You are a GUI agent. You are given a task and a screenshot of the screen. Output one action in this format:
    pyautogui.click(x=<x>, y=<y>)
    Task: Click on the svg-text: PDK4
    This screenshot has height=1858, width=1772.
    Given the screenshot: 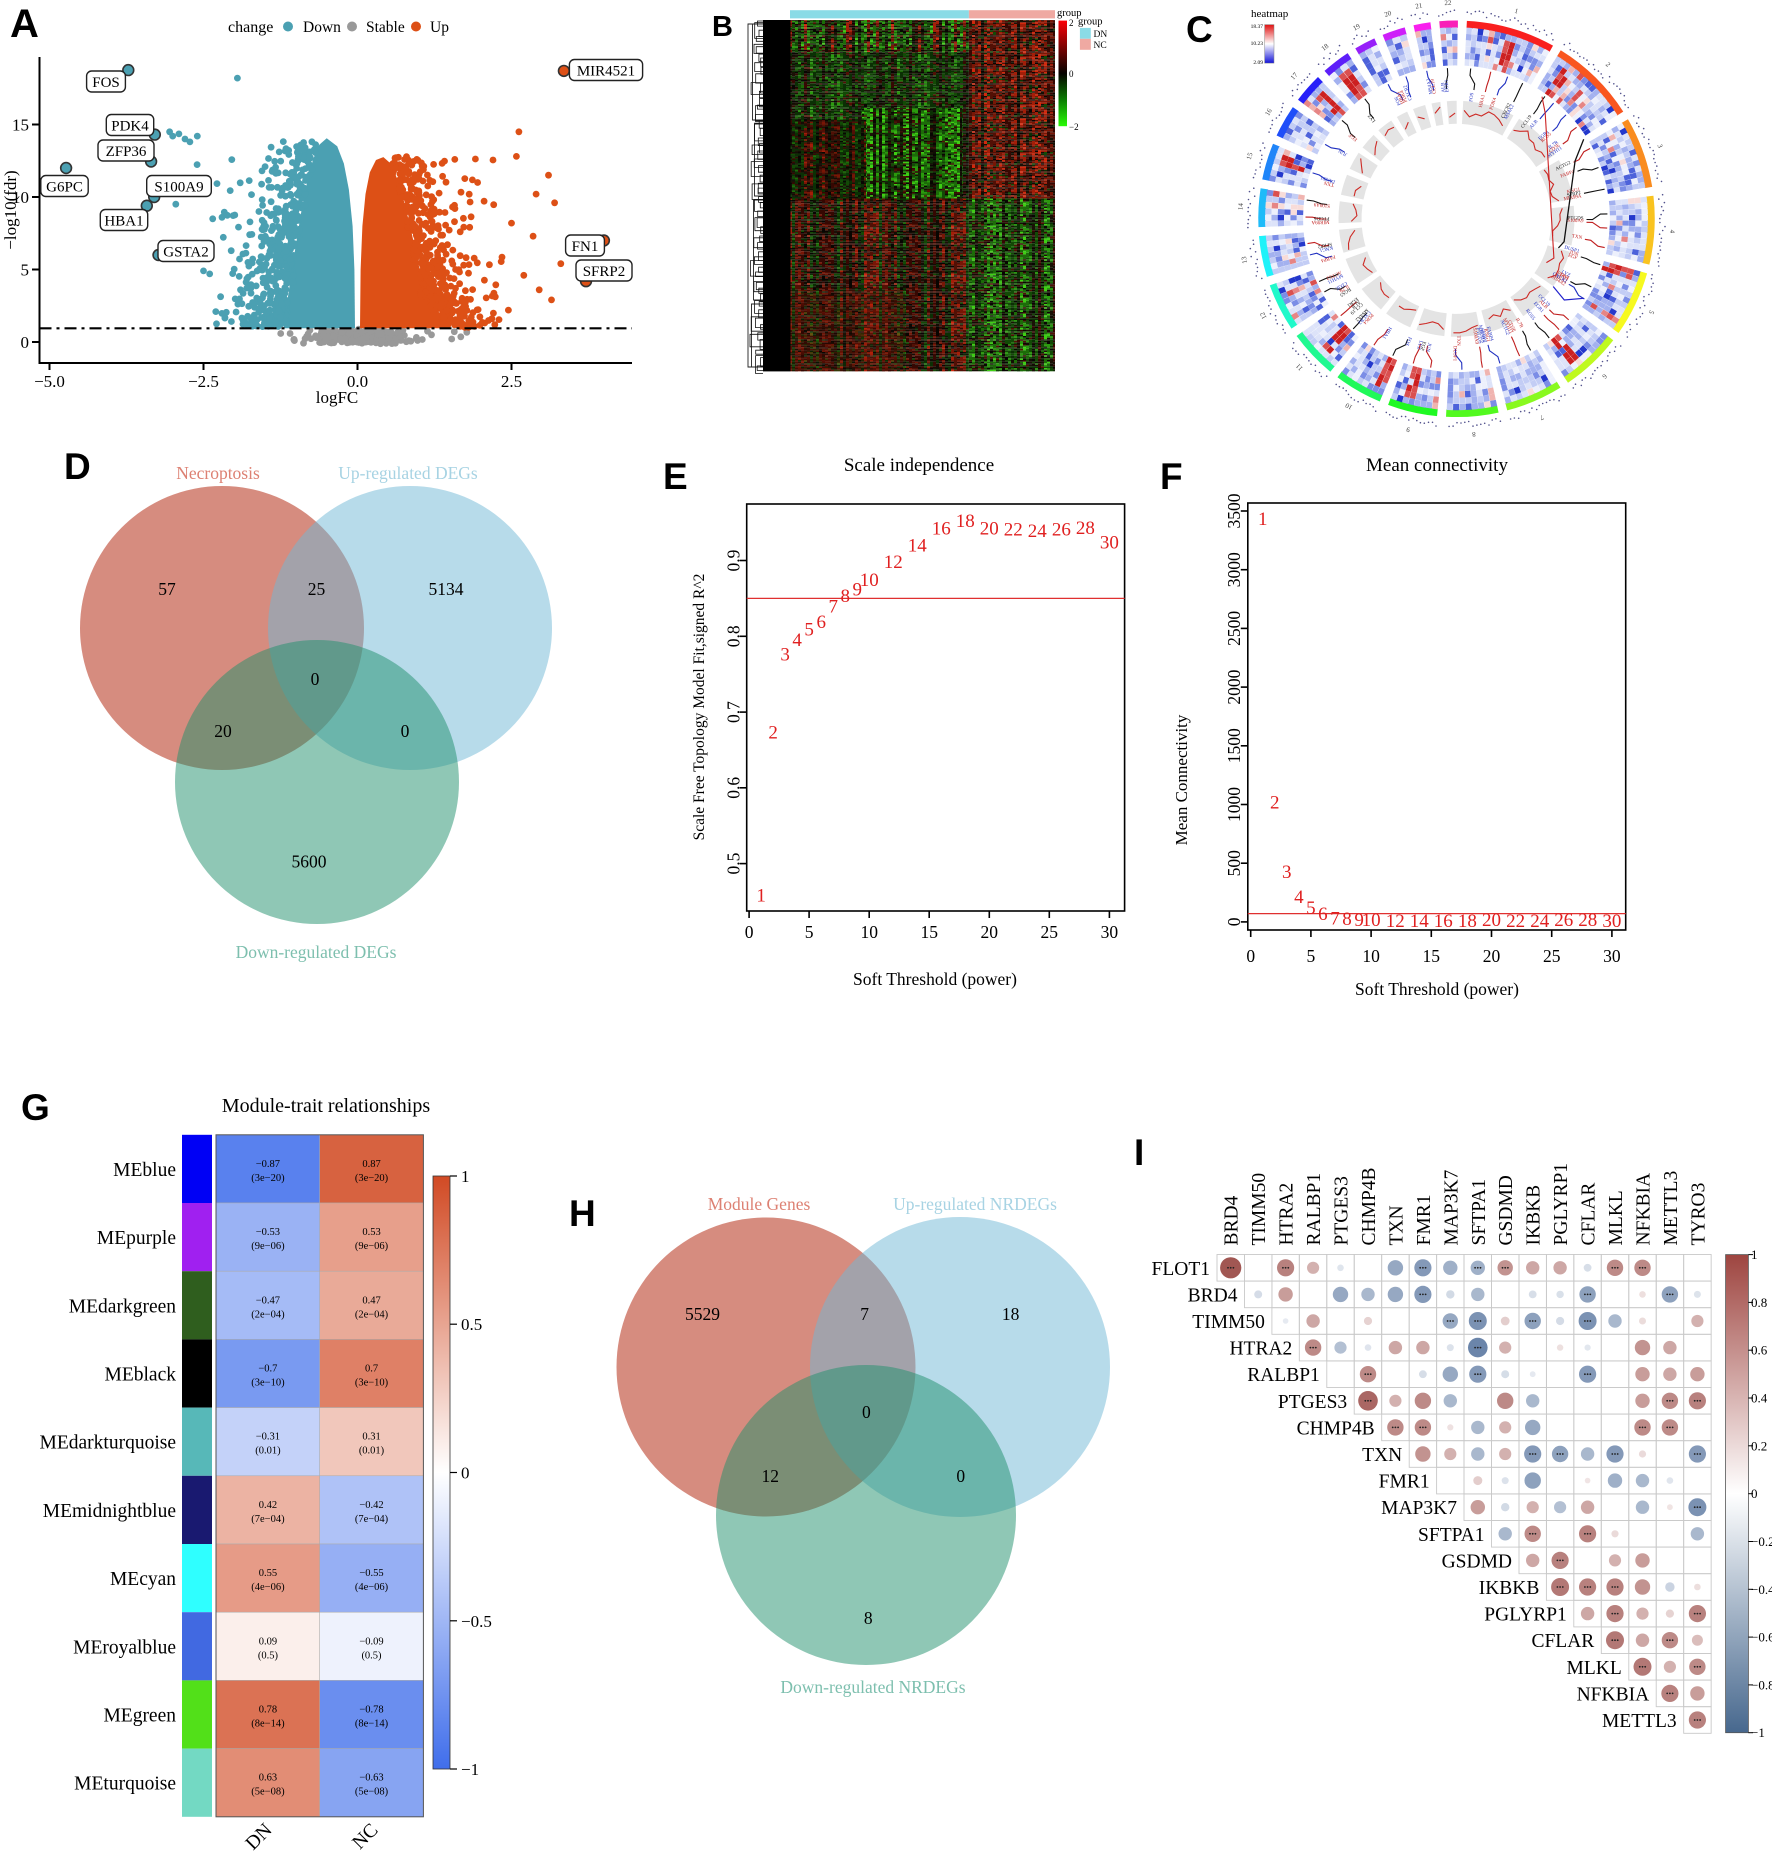 What is the action you would take?
    pyautogui.click(x=130, y=127)
    